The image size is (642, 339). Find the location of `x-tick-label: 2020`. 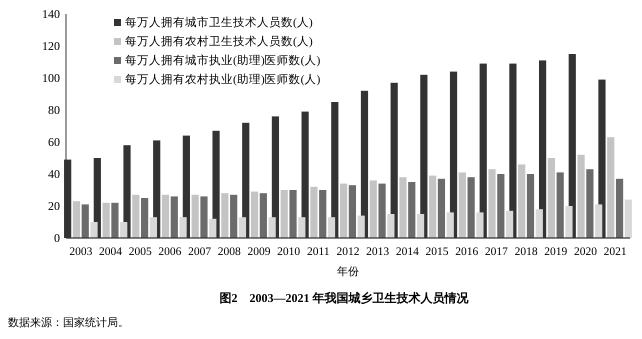

x-tick-label: 2020 is located at coordinates (586, 252).